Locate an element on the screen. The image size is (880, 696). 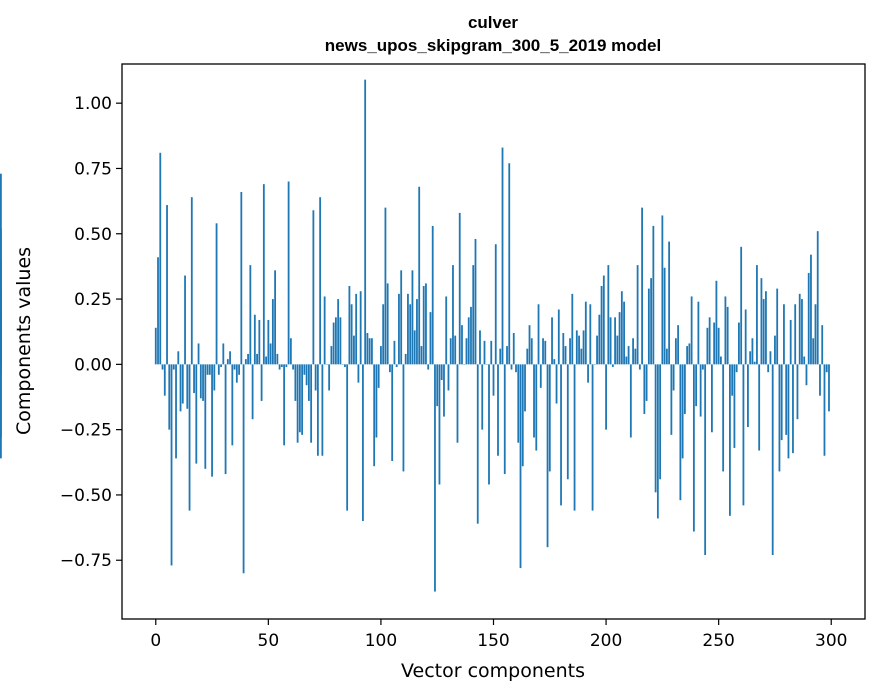
x-tick-label: 200 is located at coordinates (606, 641).